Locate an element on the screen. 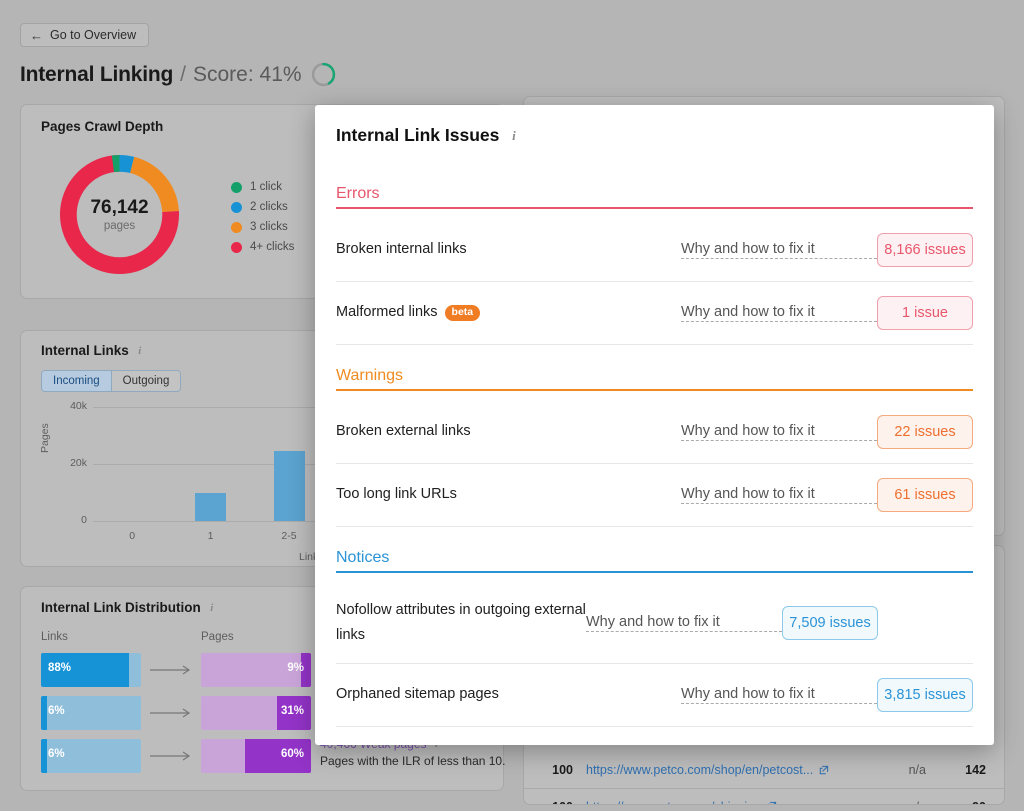 The width and height of the screenshot is (1024, 811). table-cell-count: 142 is located at coordinates (975, 770).